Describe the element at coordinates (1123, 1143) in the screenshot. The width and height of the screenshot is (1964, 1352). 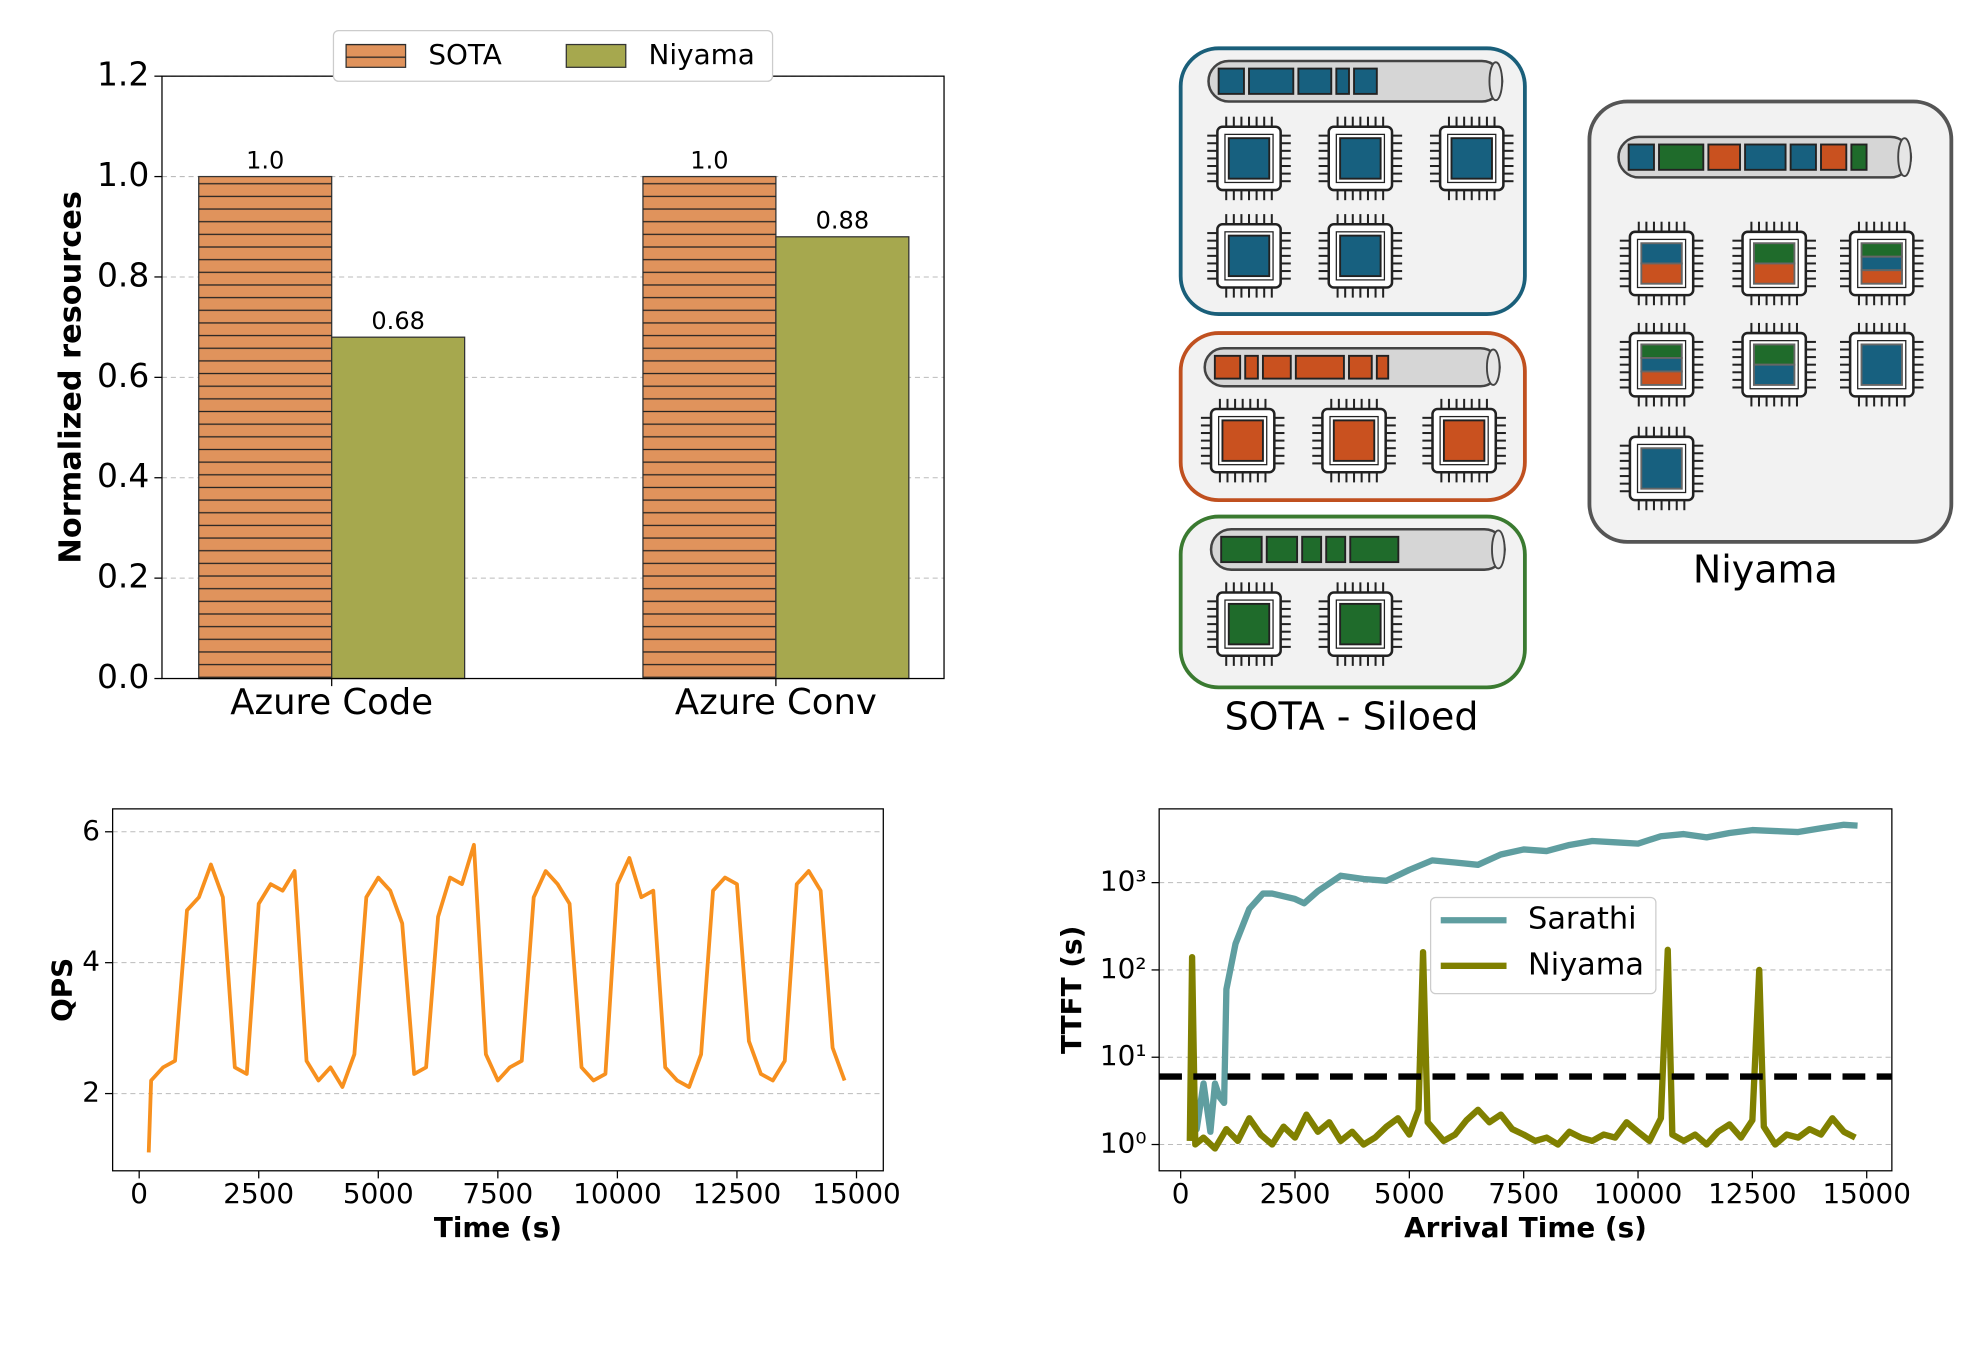
I see `y-tick-label: 10⁰` at that location.